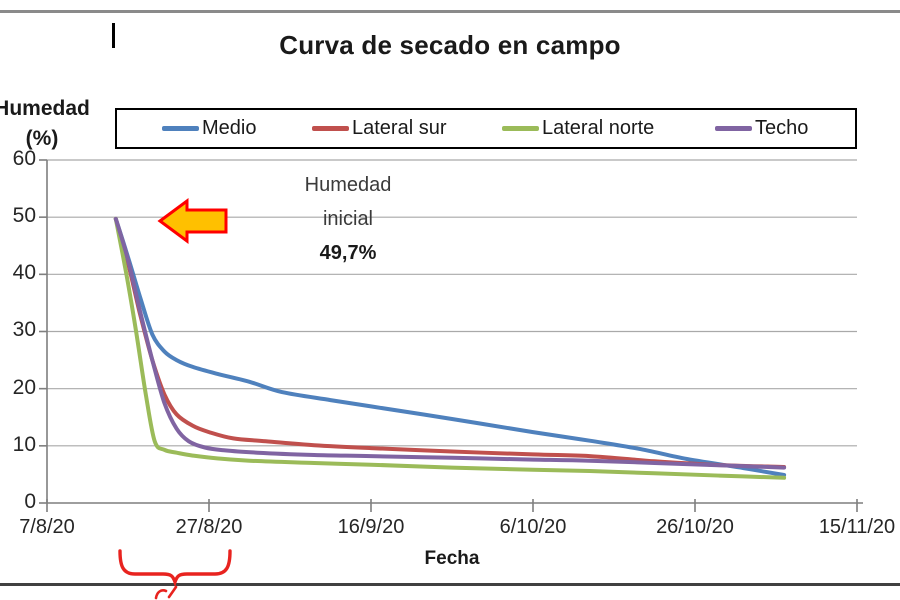 This screenshot has height=600, width=900. Describe the element at coordinates (45, 108) in the screenshot. I see `y-axis-title-line1: Humedad` at that location.